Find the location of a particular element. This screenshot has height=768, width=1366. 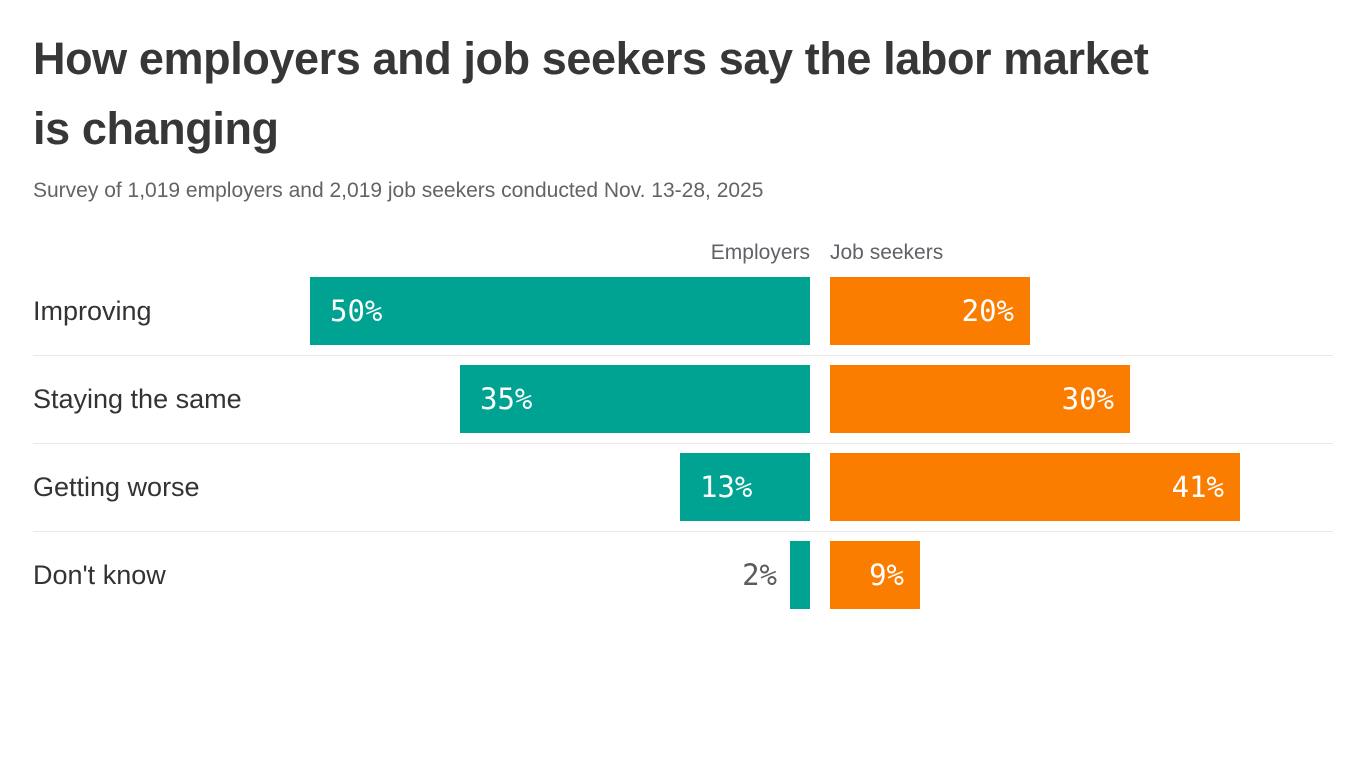

job-seekers-bar-value: 41% is located at coordinates (1197, 487).